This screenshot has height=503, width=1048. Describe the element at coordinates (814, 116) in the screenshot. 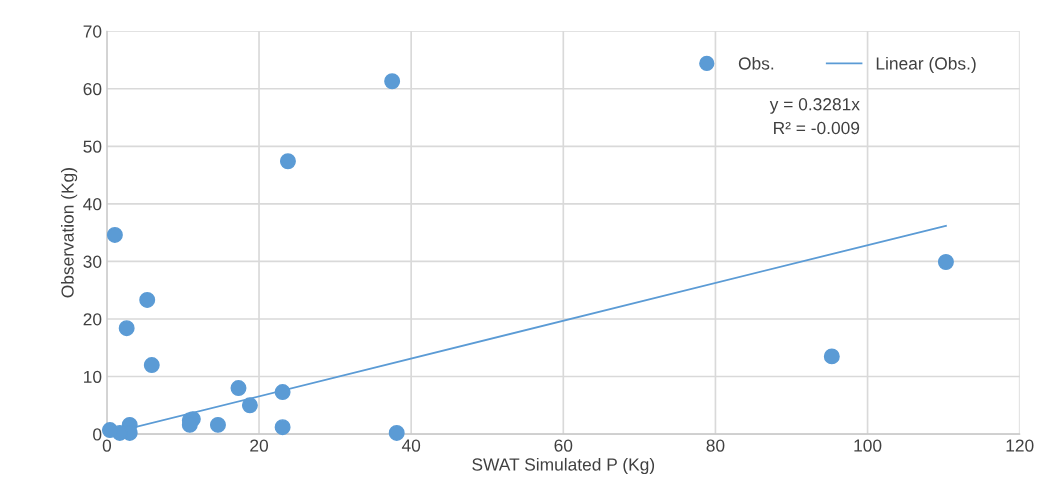

I see `annotation: y = 0.3281x R² = -0.009` at that location.